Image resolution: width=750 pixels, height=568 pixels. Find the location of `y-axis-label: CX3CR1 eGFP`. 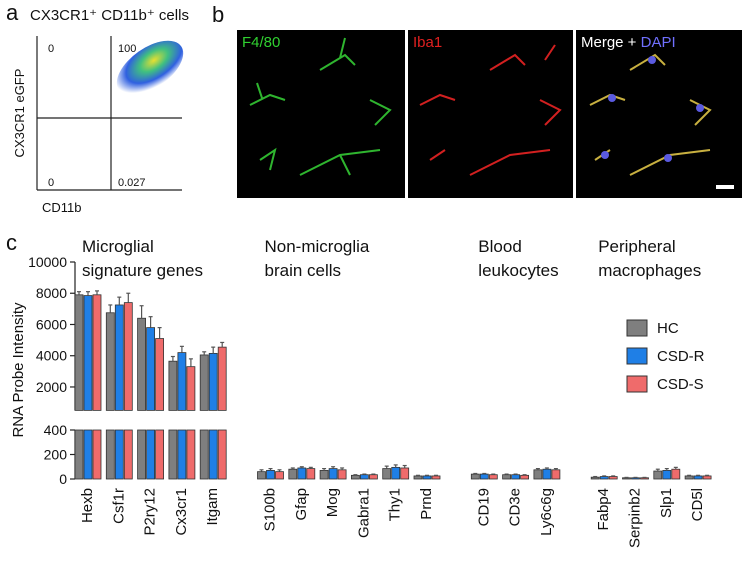

y-axis-label: CX3CR1 eGFP is located at coordinates (19, 113).